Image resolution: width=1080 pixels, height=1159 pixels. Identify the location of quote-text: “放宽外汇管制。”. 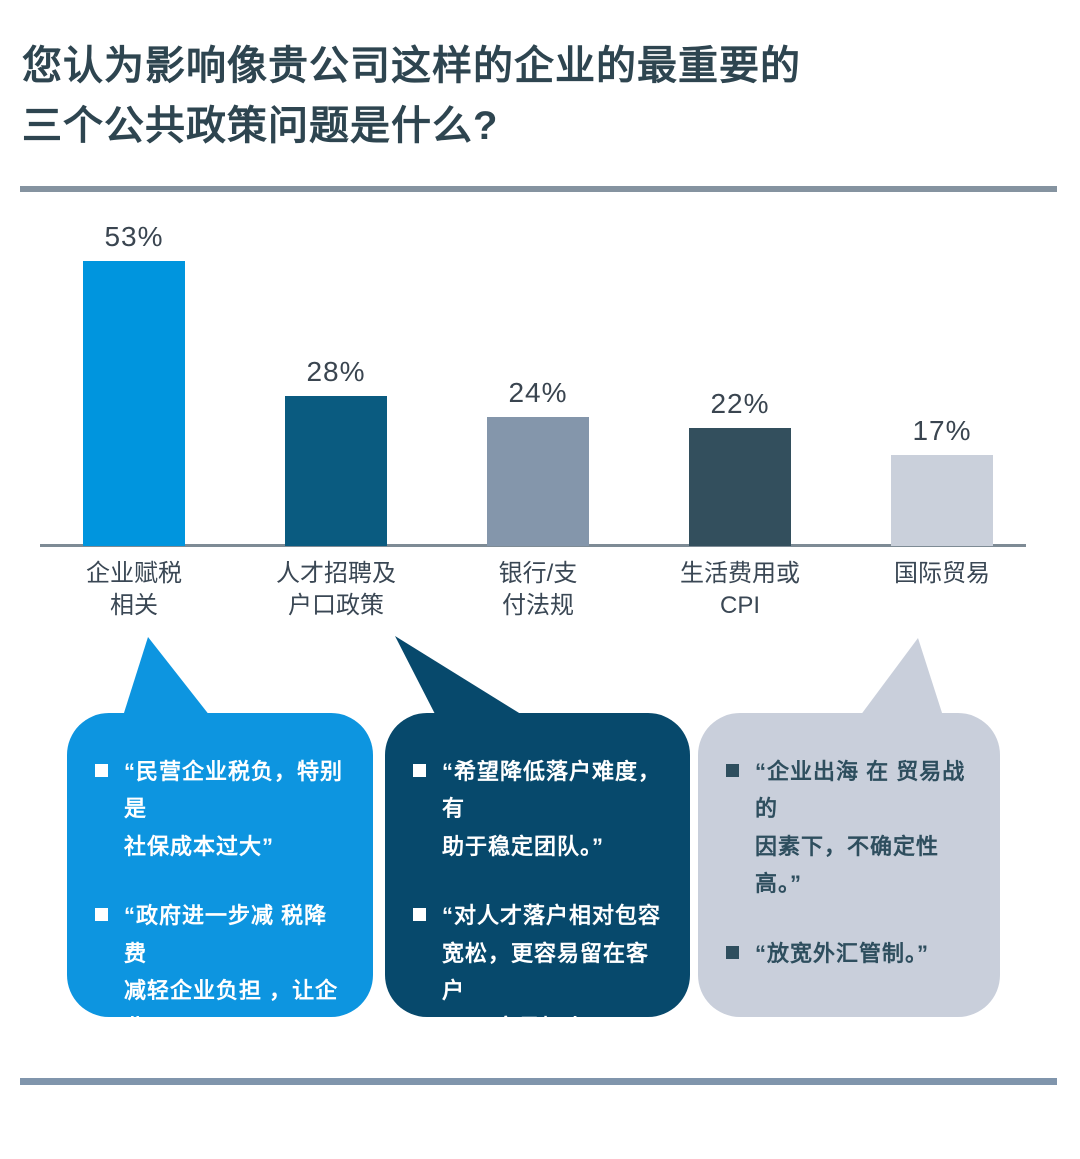
(842, 953).